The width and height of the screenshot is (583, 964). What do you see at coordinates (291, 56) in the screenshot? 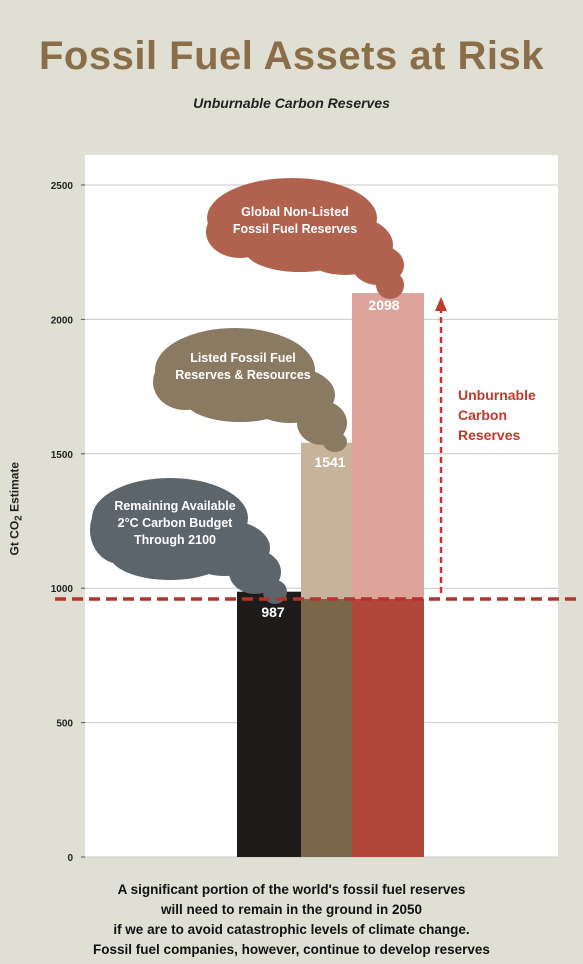
I see `chart-title: Fossil Fuel Assets at Risk` at bounding box center [291, 56].